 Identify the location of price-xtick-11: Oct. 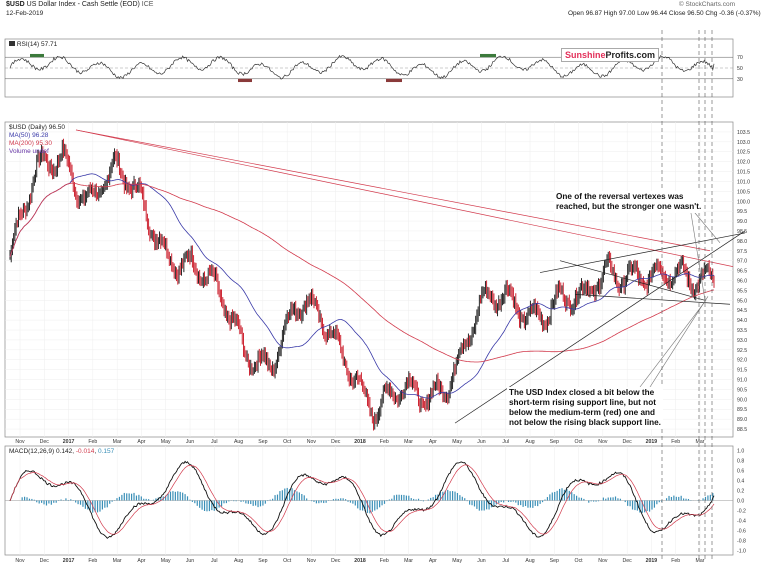
(287, 442).